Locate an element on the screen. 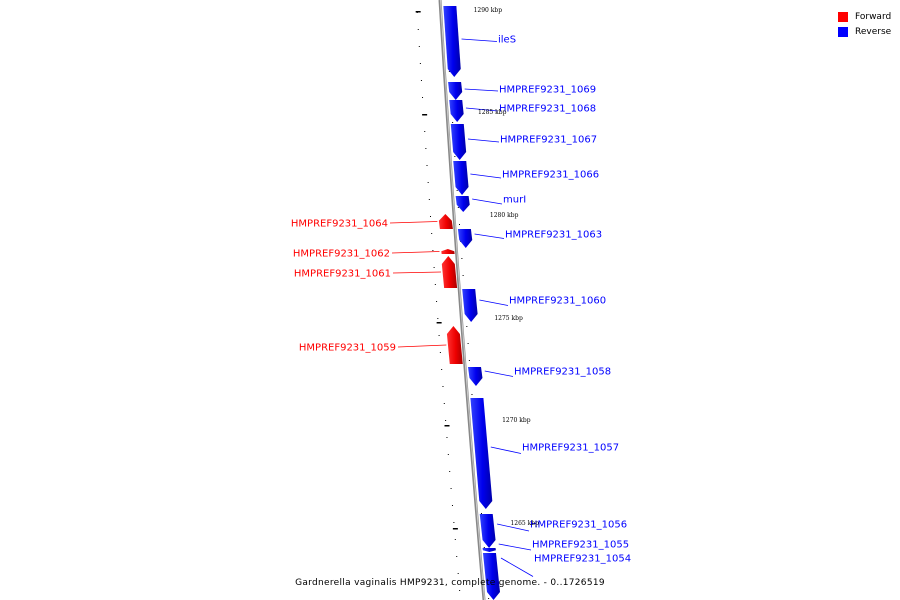  gene-label: HMPREF9231_1061 is located at coordinates (342, 274).